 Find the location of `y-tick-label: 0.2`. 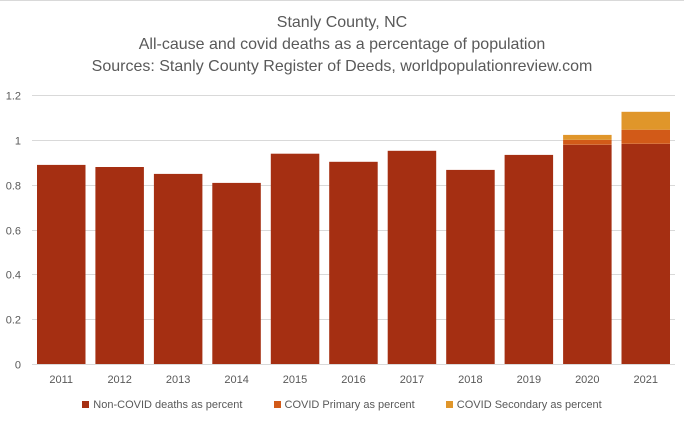

y-tick-label: 0.2 is located at coordinates (13, 321).